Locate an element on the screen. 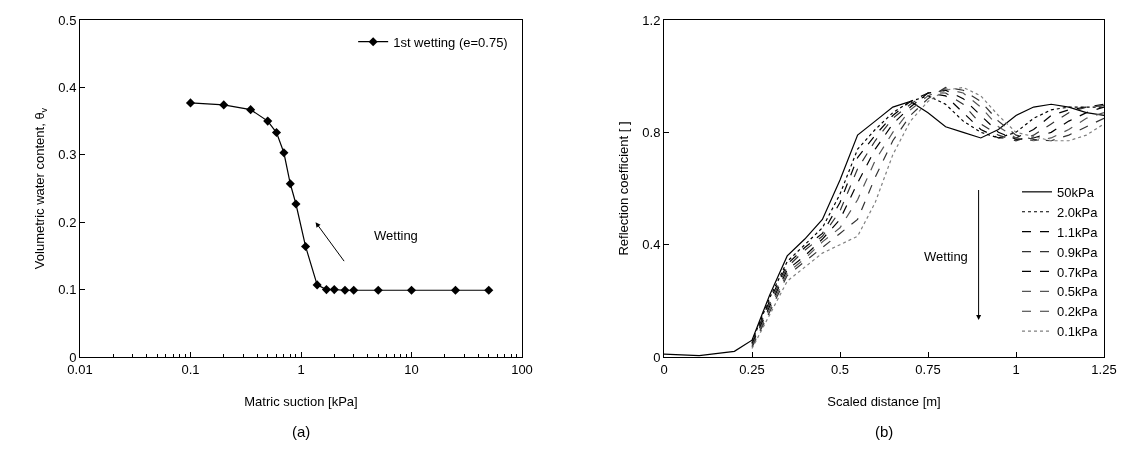 The height and width of the screenshot is (452, 1128). y-tick-label: 0.2 is located at coordinates (67, 222).